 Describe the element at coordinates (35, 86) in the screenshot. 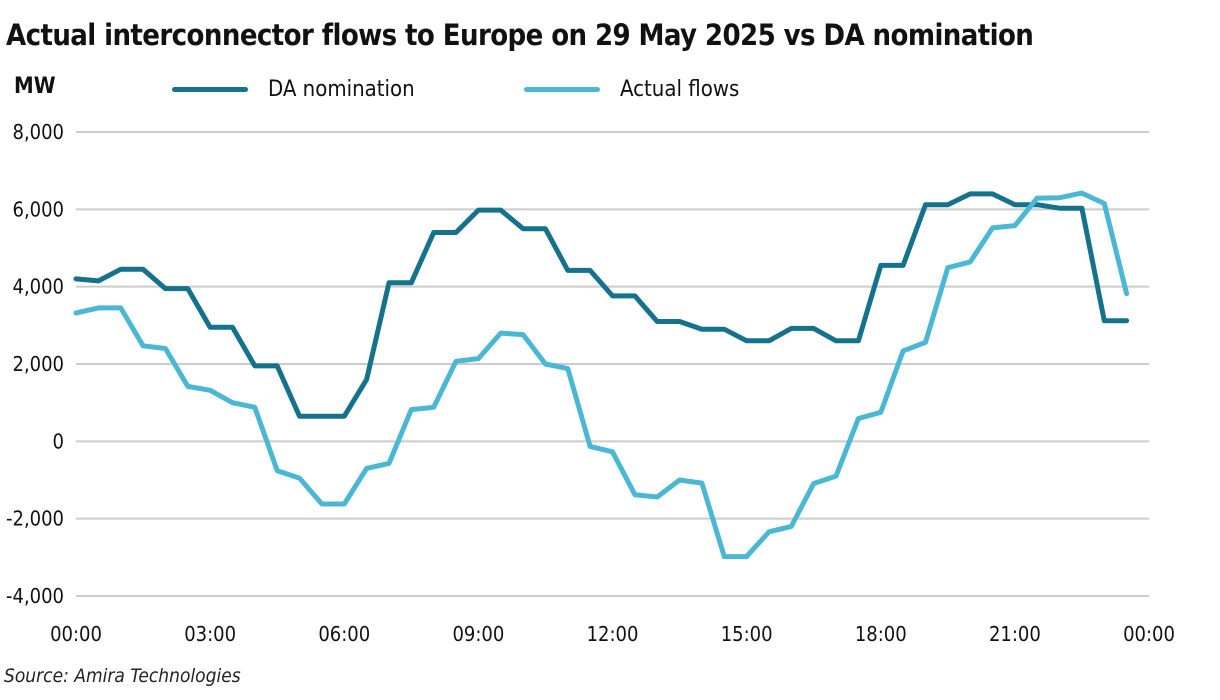

I see `y-axis-unit-label: MW` at that location.